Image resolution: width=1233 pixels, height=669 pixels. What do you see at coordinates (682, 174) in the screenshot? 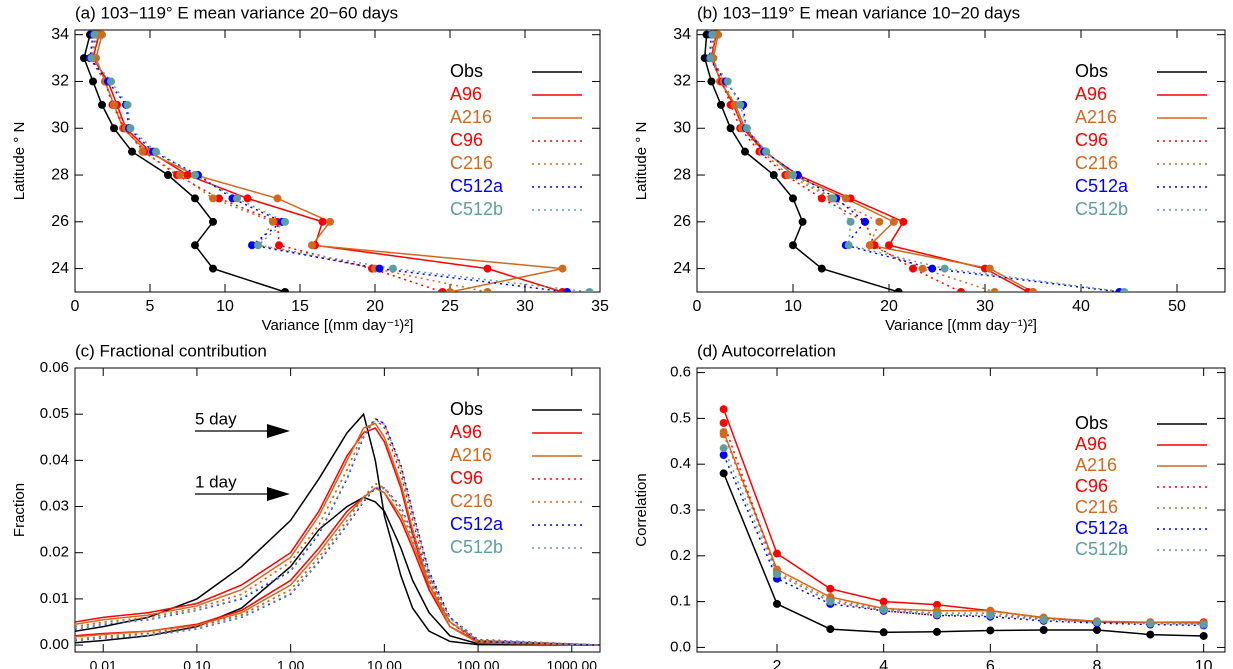
I see `y-tick-label: 28` at bounding box center [682, 174].